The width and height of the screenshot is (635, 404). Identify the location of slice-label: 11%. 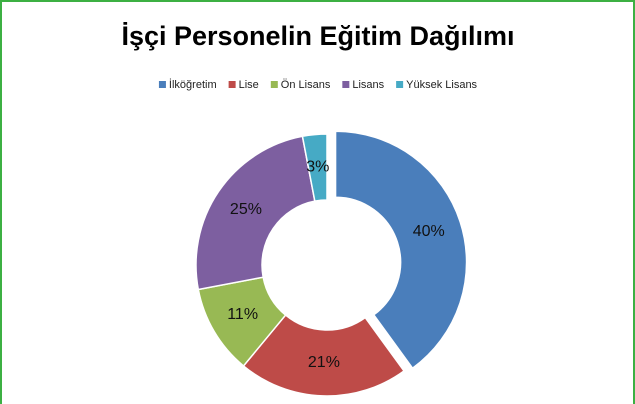
(242, 314).